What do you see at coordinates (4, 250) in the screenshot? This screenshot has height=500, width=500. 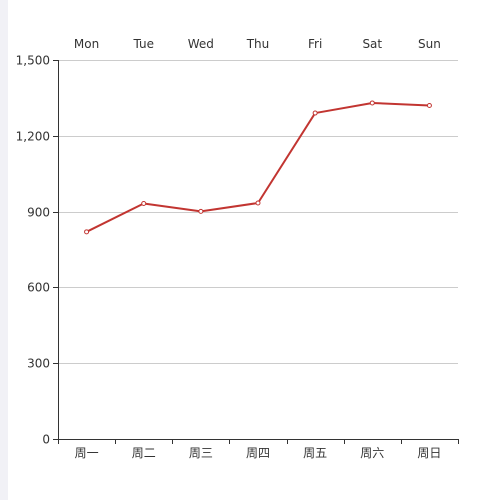 I see `left-edge-strip` at bounding box center [4, 250].